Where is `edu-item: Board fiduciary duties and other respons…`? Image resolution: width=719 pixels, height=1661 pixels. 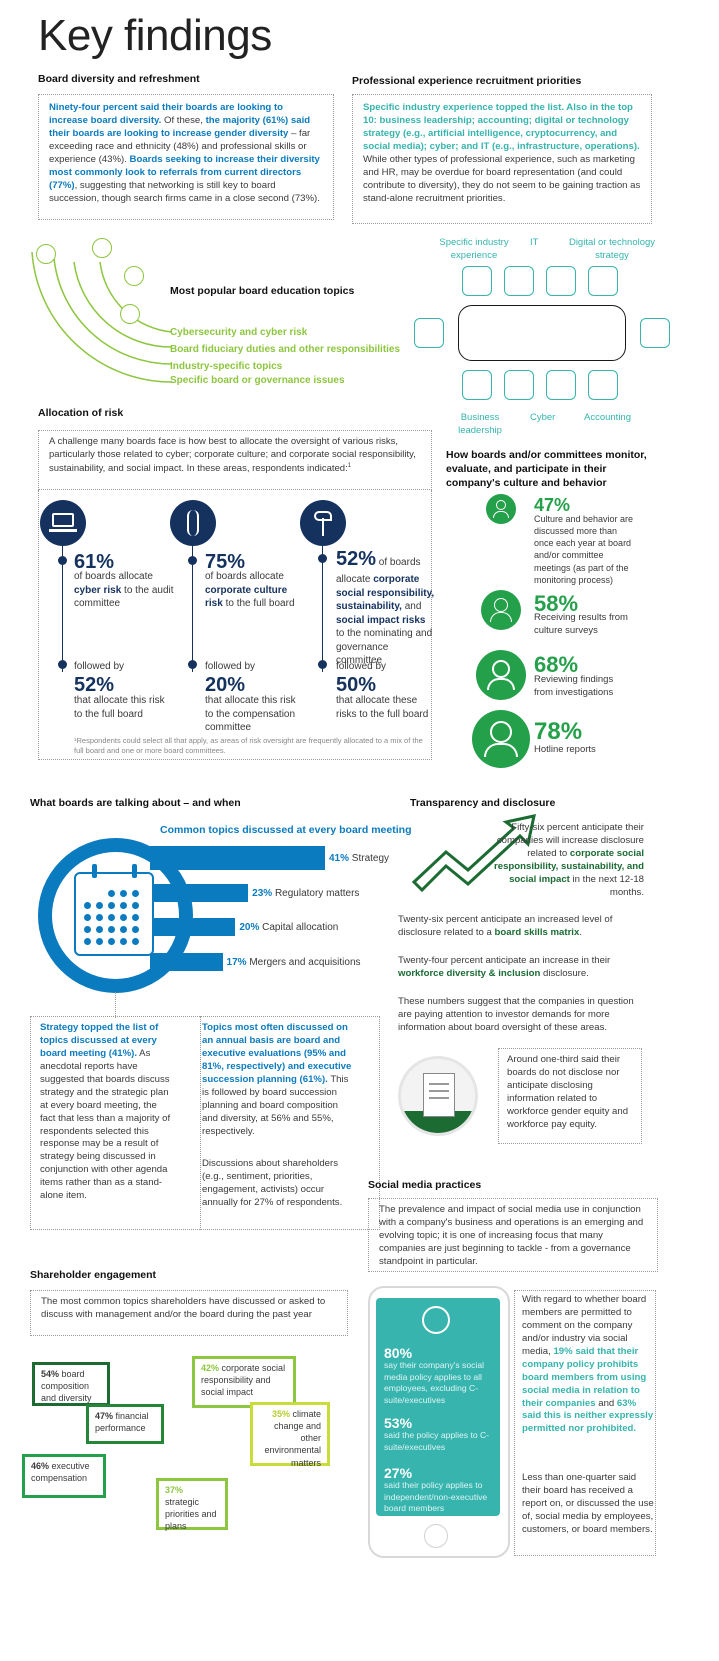 edu-item: Board fiduciary duties and other respons… is located at coordinates (285, 349).